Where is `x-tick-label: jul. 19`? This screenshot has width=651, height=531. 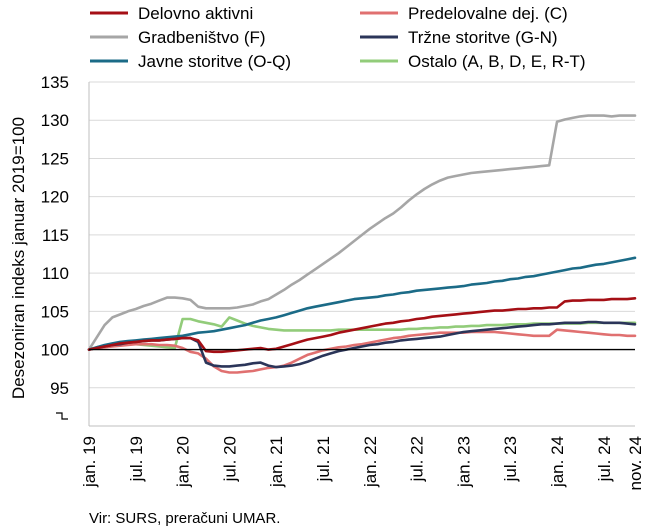 x-tick-label: jul. 19 is located at coordinates (136, 459).